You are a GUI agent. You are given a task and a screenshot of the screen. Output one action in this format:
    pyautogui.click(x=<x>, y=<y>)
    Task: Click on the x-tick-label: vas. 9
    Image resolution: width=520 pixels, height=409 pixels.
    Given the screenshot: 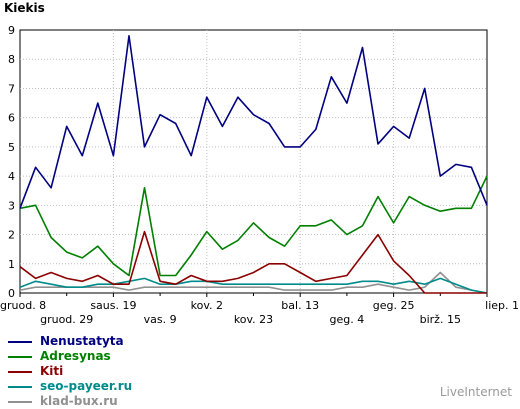 What is the action you would take?
    pyautogui.click(x=160, y=319)
    